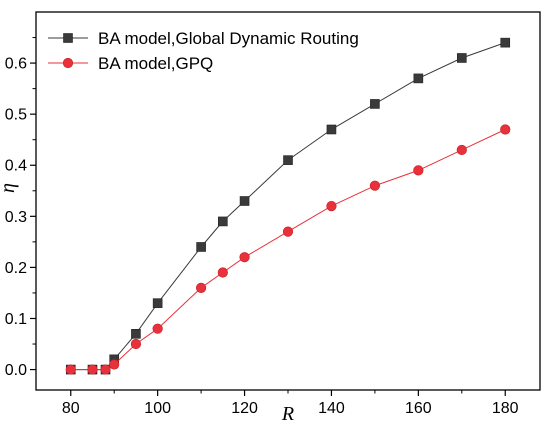  I want to click on y-tick-label: 0.1, so click(16, 319).